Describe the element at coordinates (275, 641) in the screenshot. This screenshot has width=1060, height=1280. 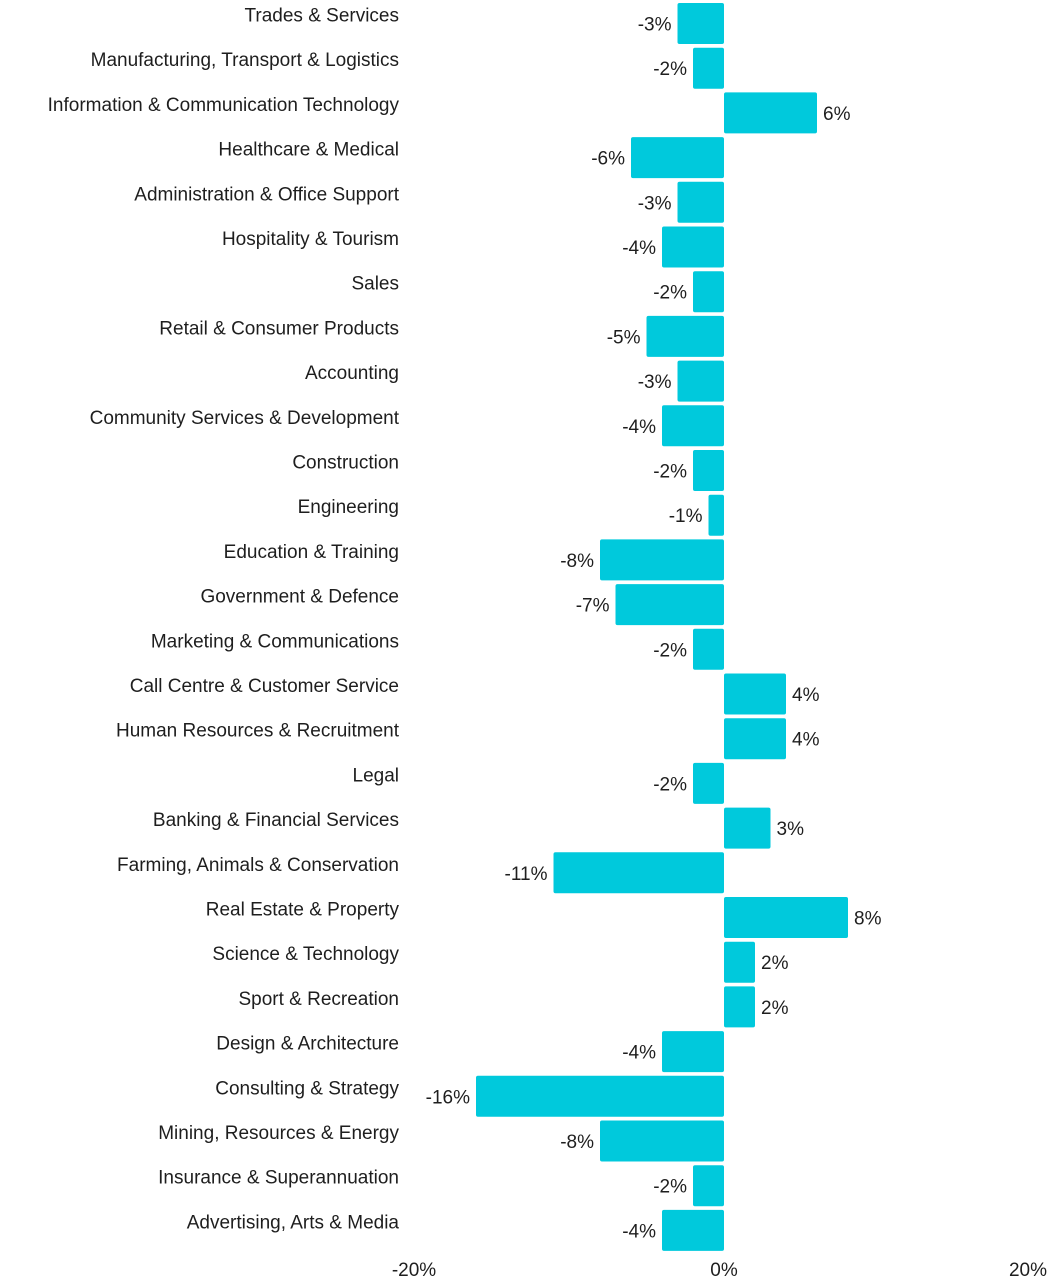
I see `category-label: Marketing & Communications` at that location.